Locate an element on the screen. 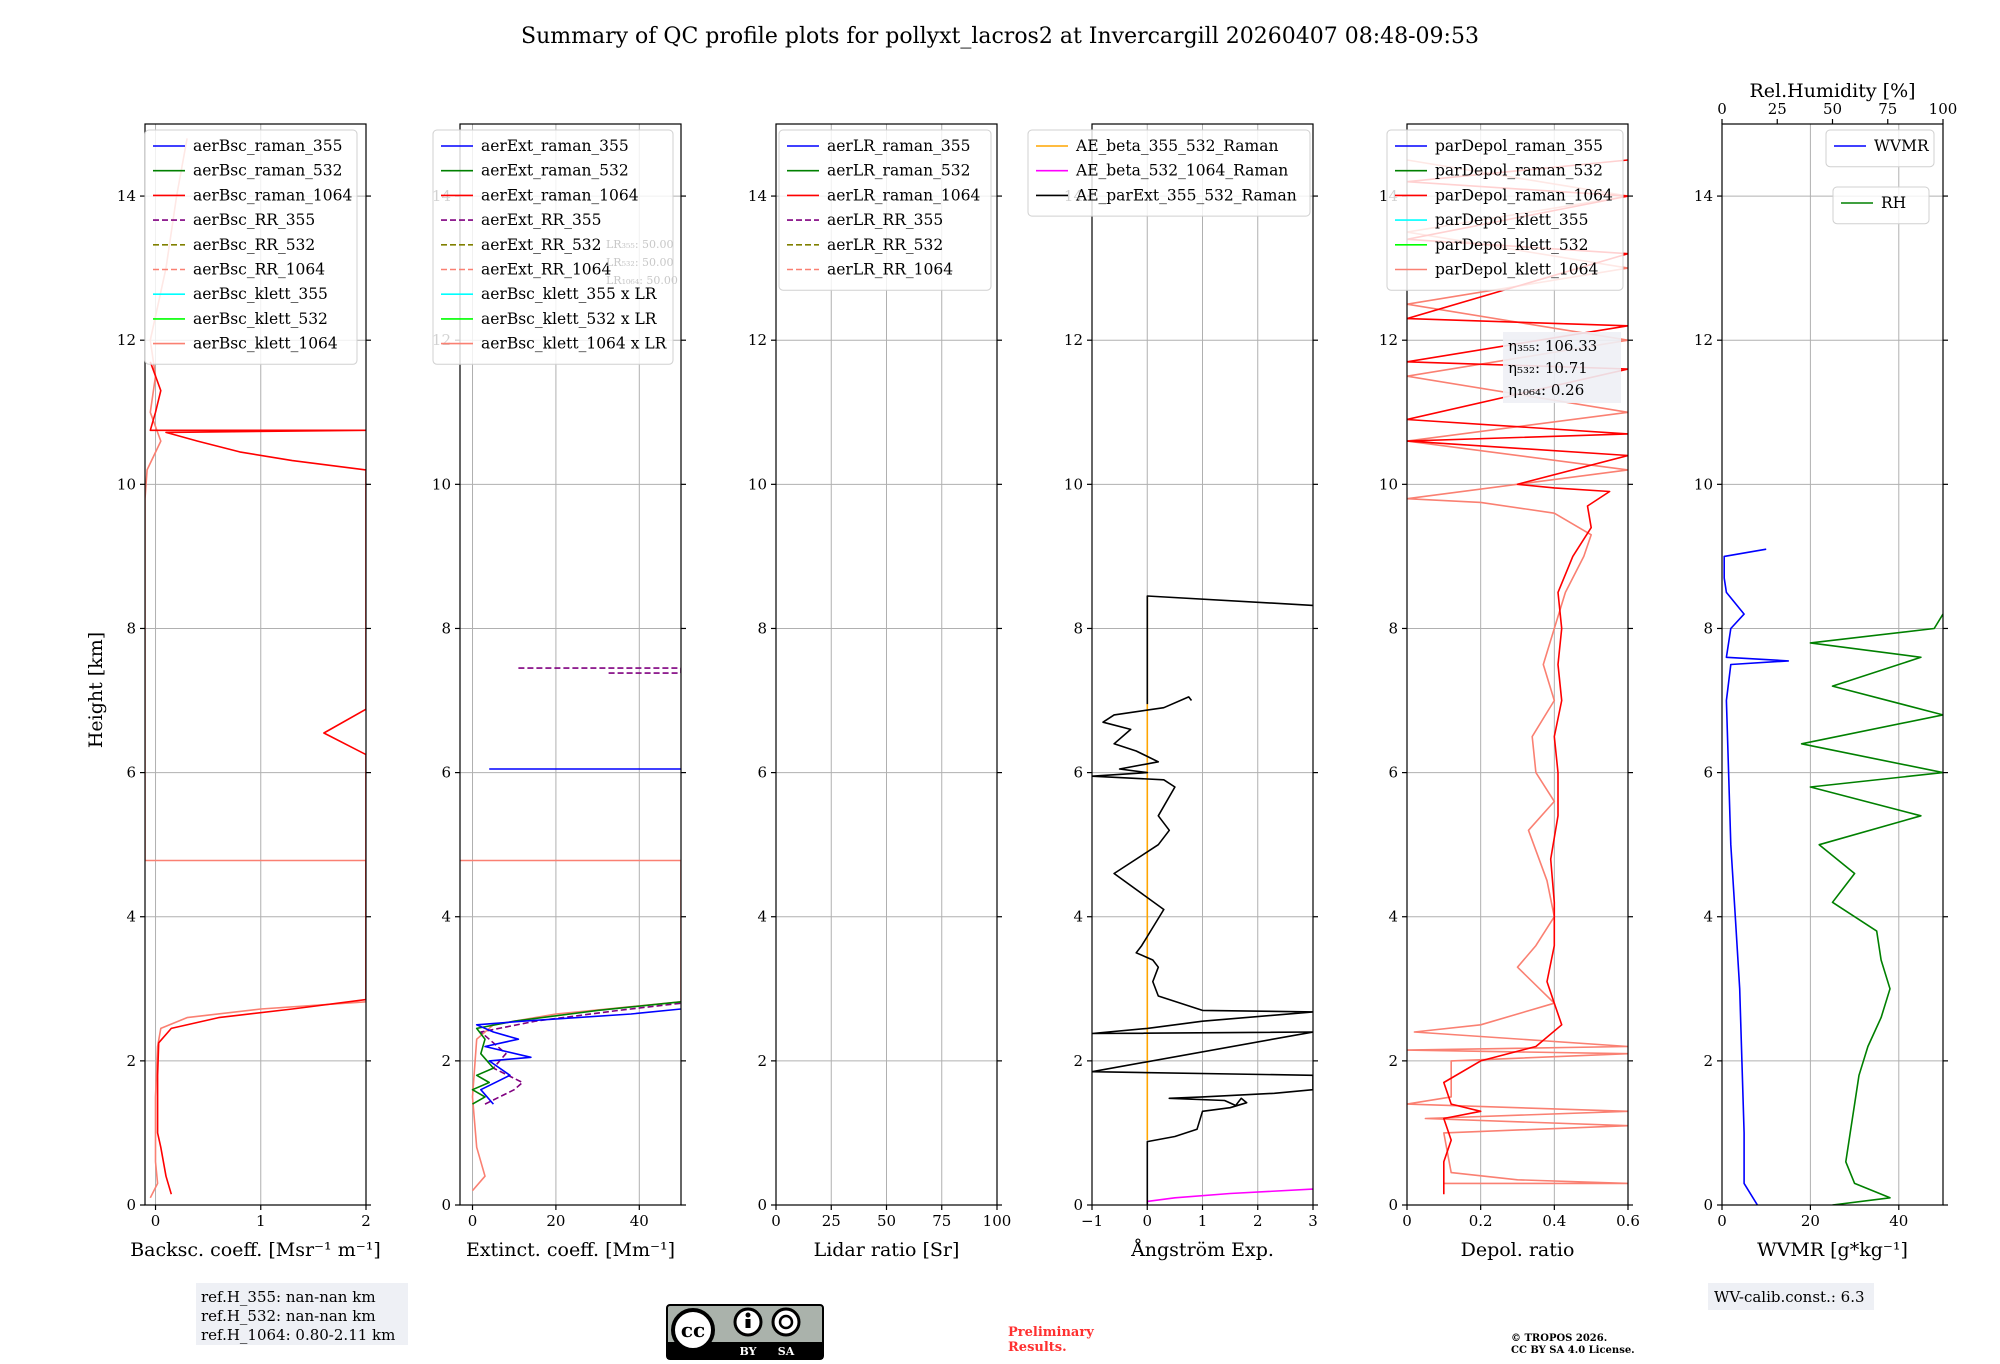  x-ticks-ae: −1 0 1 2 3 is located at coordinates (1199, 1217).